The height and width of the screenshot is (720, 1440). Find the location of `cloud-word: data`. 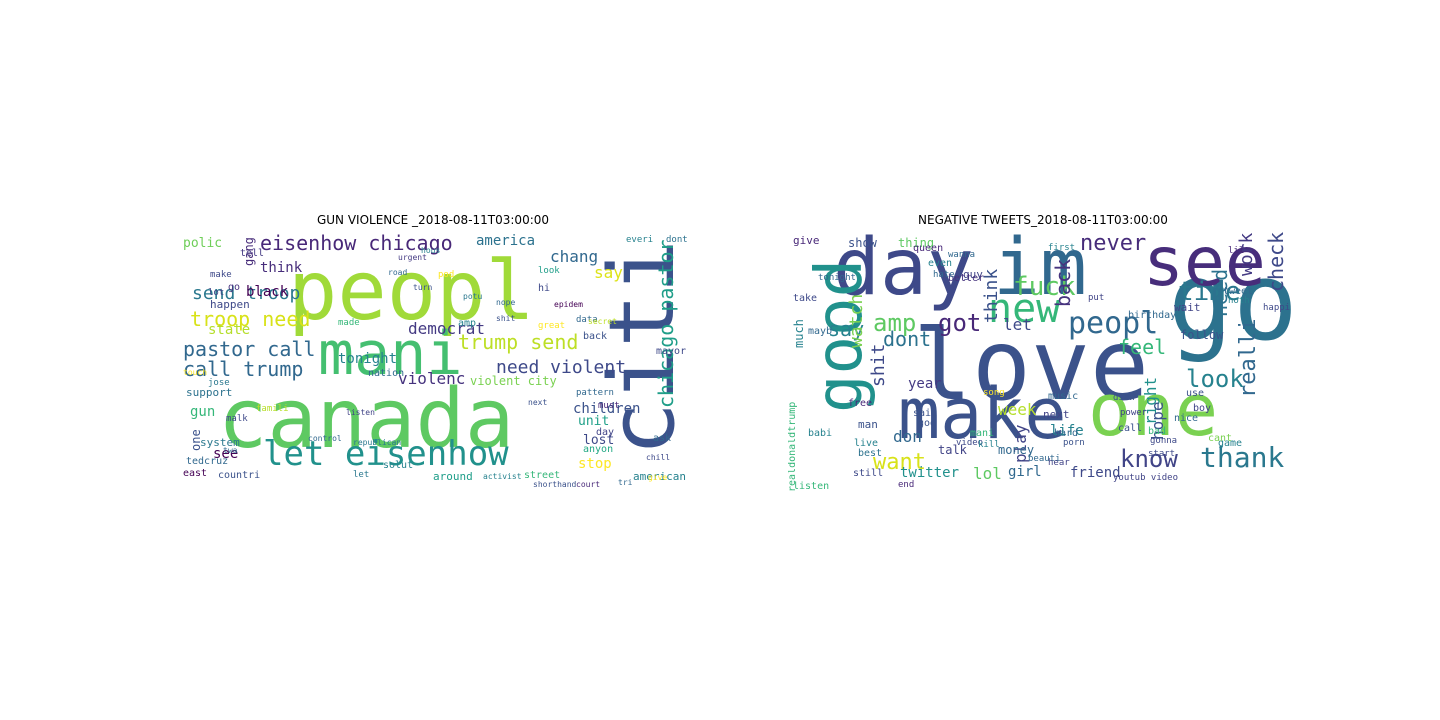

cloud-word: data is located at coordinates (587, 320).